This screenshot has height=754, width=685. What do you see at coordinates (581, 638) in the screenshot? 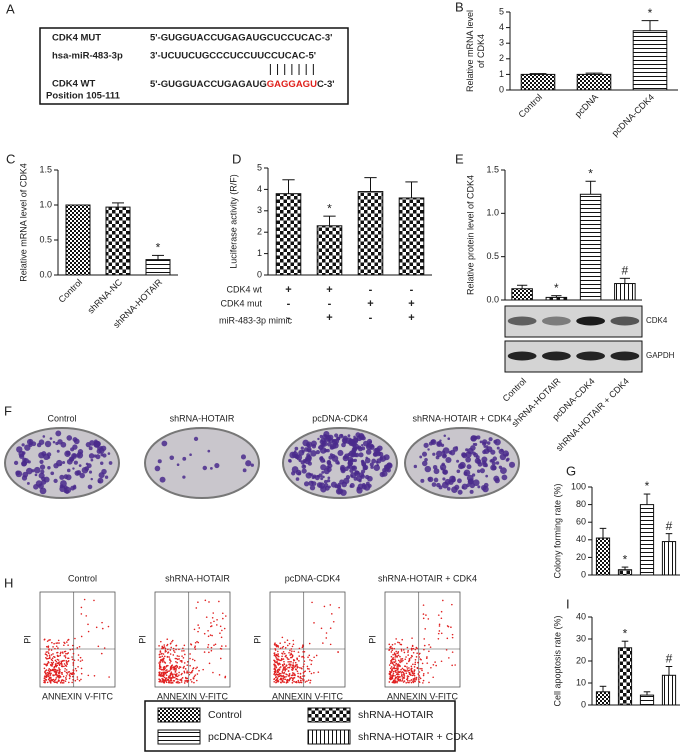
I see `y-tick-label: 30` at bounding box center [581, 638].